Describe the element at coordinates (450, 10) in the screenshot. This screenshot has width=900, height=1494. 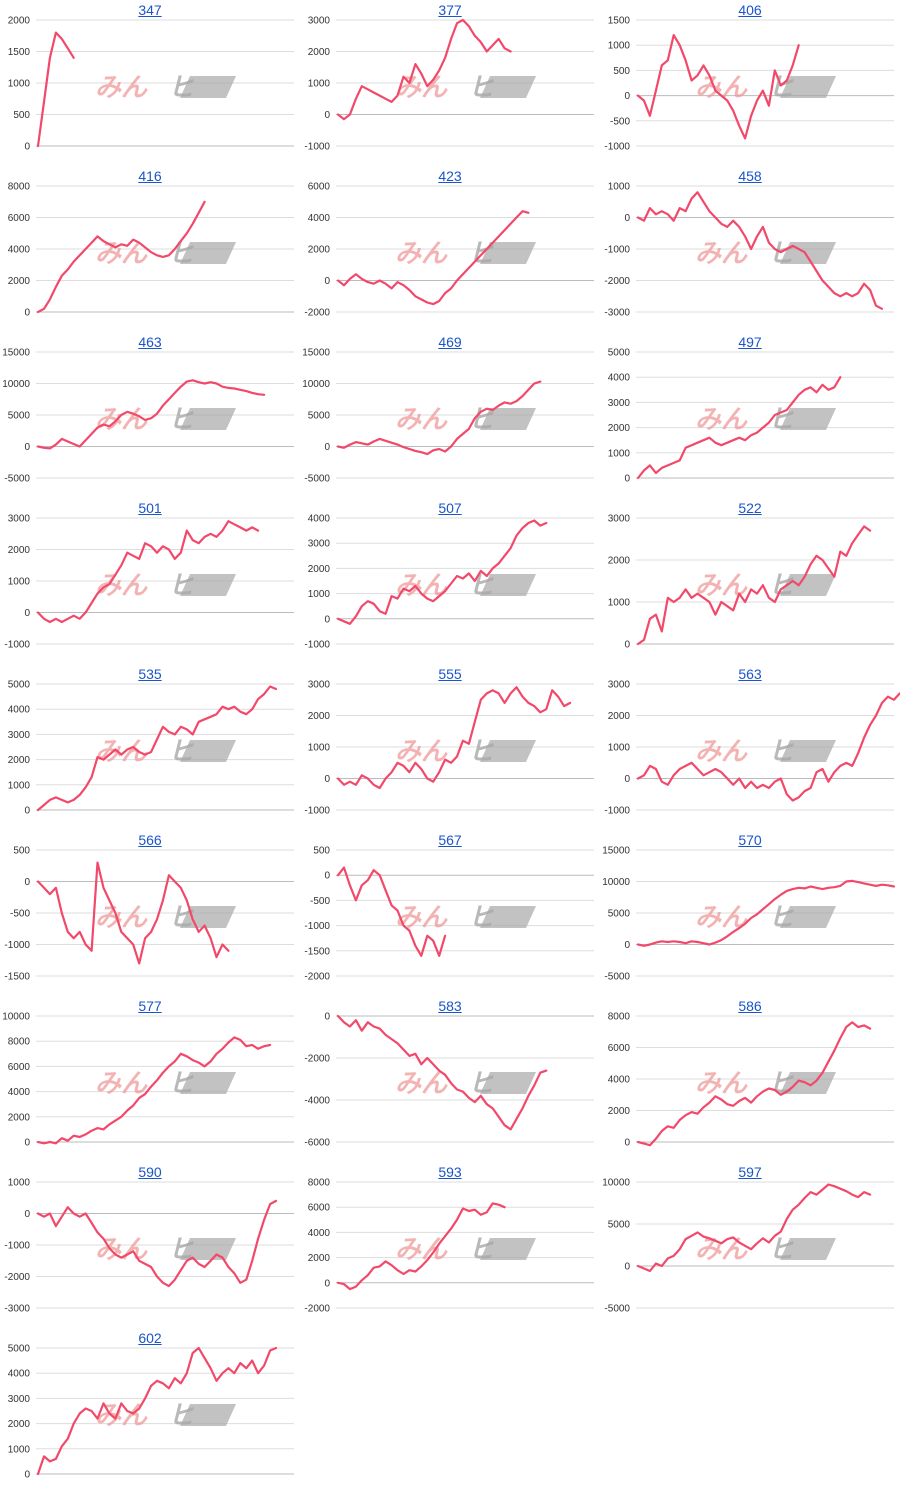
I see `chart-title-link: 377` at that location.